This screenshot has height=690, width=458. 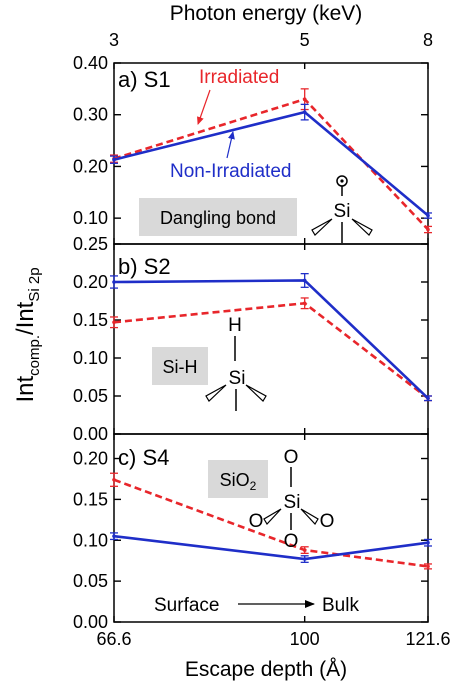 What do you see at coordinates (114, 40) in the screenshot?
I see `top-tick-label: 3` at bounding box center [114, 40].